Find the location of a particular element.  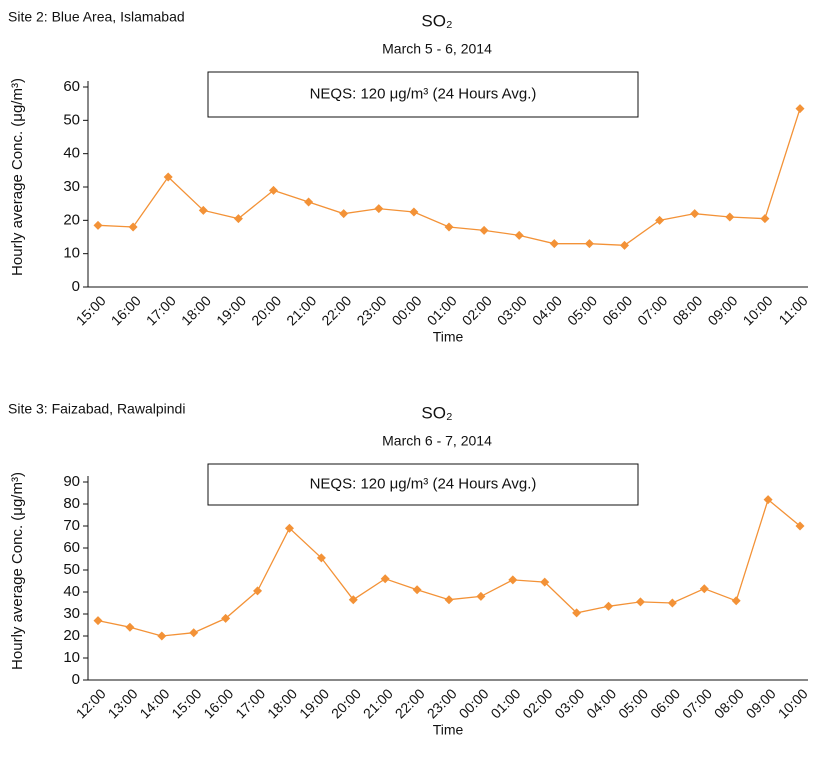

x-tick-label: 14:00 is located at coordinates (154, 703).